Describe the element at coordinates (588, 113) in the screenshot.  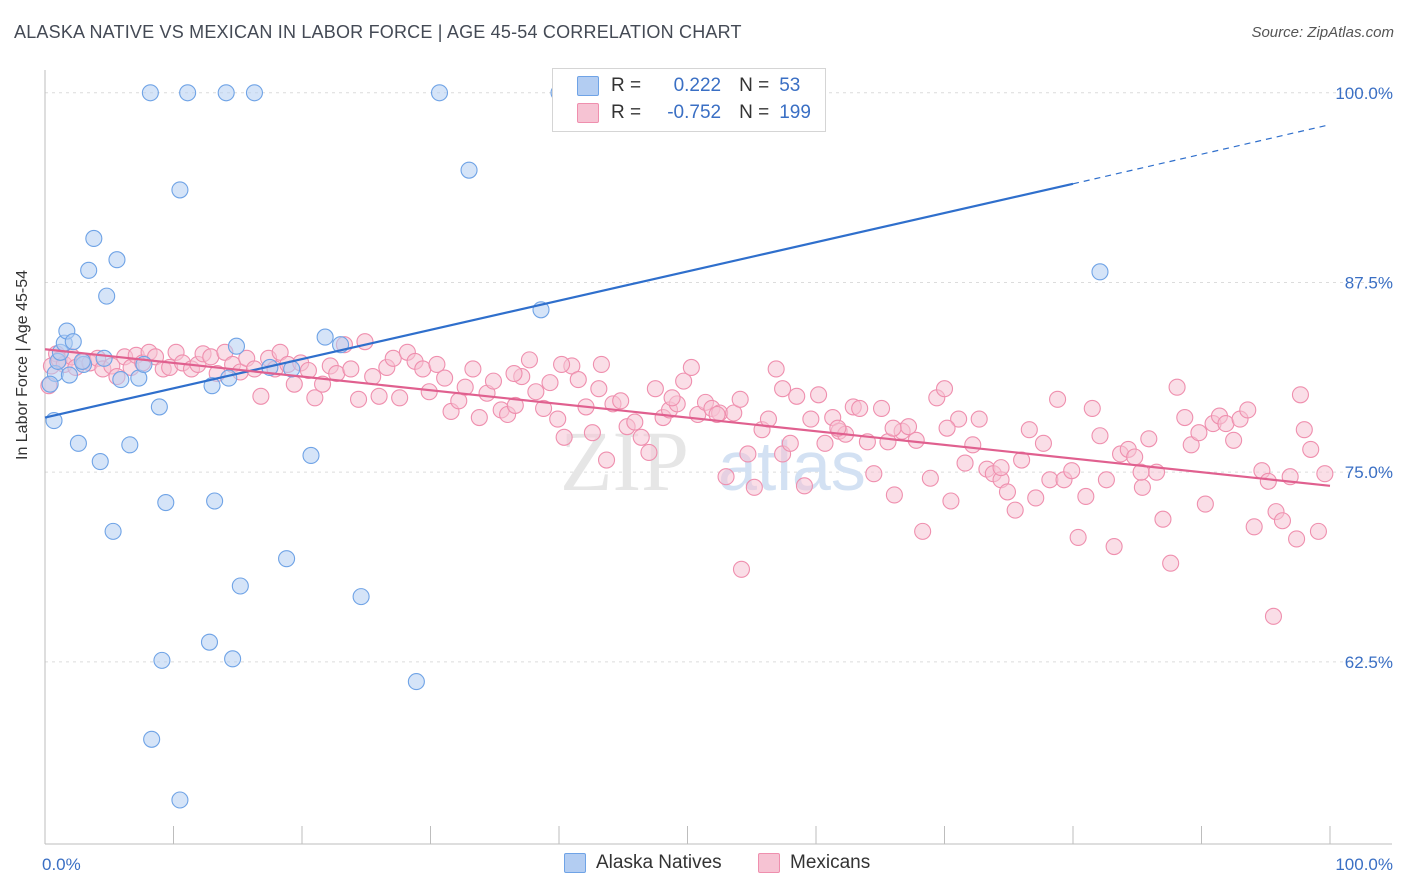
I see `mexicans-swatch` at that location.